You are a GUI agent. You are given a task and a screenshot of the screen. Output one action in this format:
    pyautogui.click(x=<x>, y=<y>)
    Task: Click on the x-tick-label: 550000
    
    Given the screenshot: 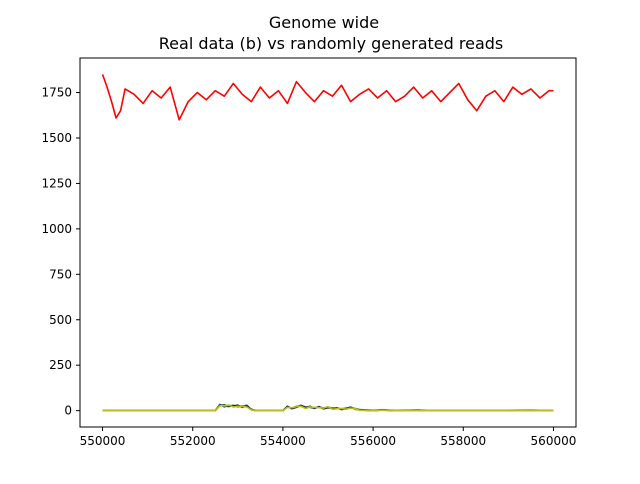 What is the action you would take?
    pyautogui.click(x=103, y=441)
    